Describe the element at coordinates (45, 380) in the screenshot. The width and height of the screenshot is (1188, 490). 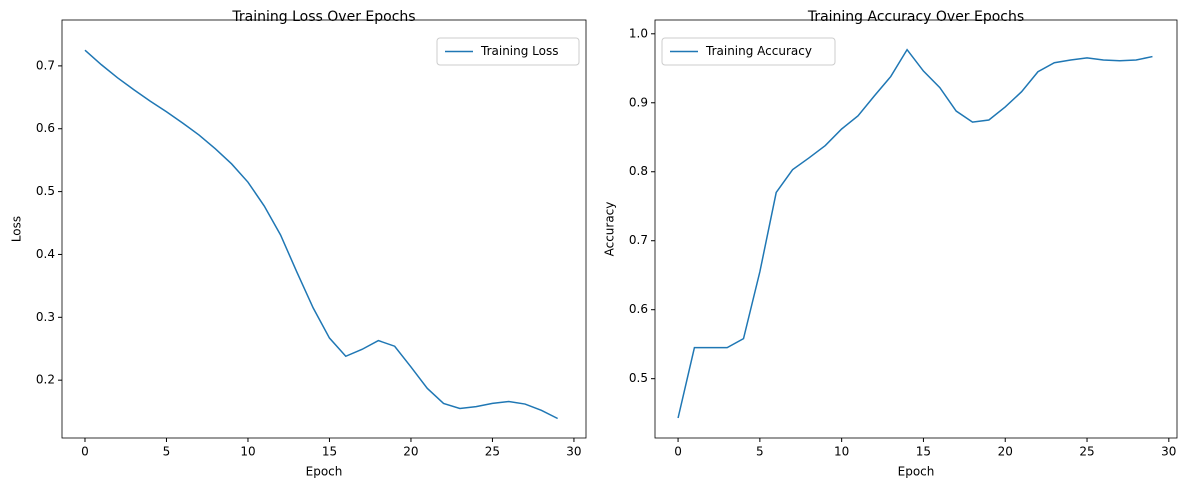
I see `y-tick-label: 0.2` at that location.